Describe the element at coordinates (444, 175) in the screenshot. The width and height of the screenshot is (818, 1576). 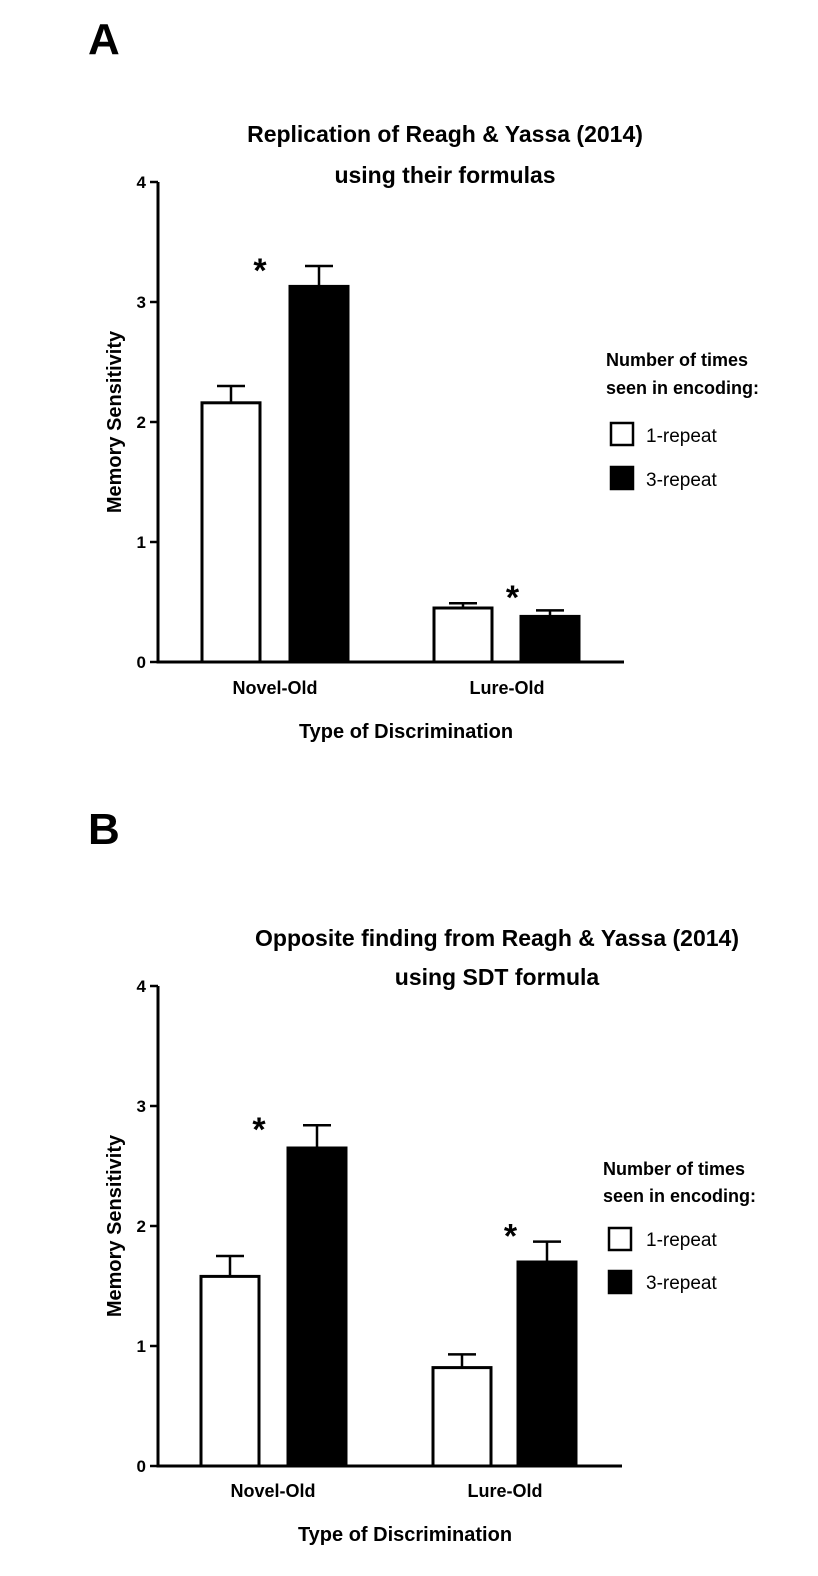
I see `chart-title-line: using their formulas` at that location.